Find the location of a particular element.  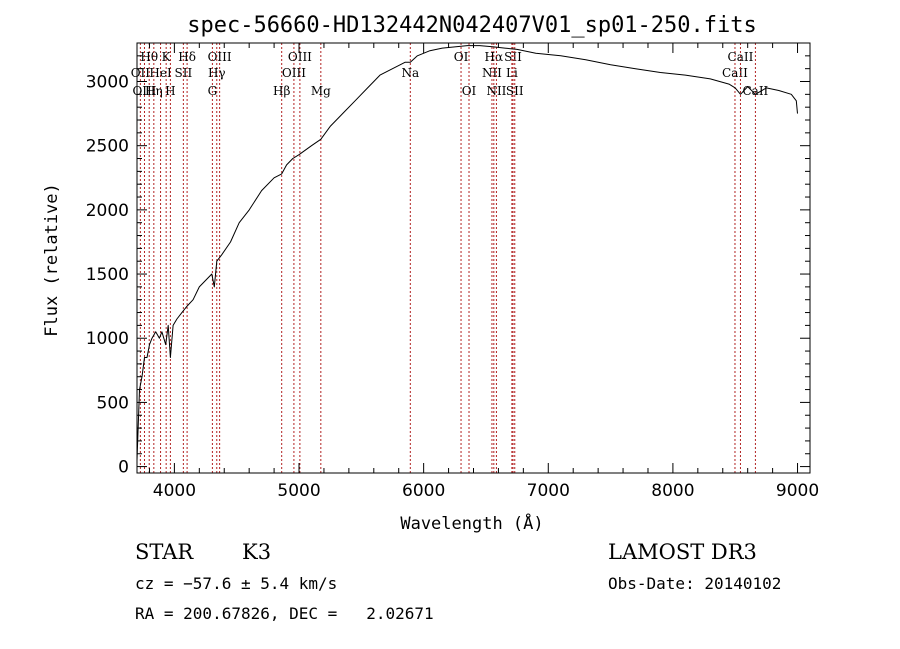

x-tick-label-6000: 6000 is located at coordinates (423, 491).